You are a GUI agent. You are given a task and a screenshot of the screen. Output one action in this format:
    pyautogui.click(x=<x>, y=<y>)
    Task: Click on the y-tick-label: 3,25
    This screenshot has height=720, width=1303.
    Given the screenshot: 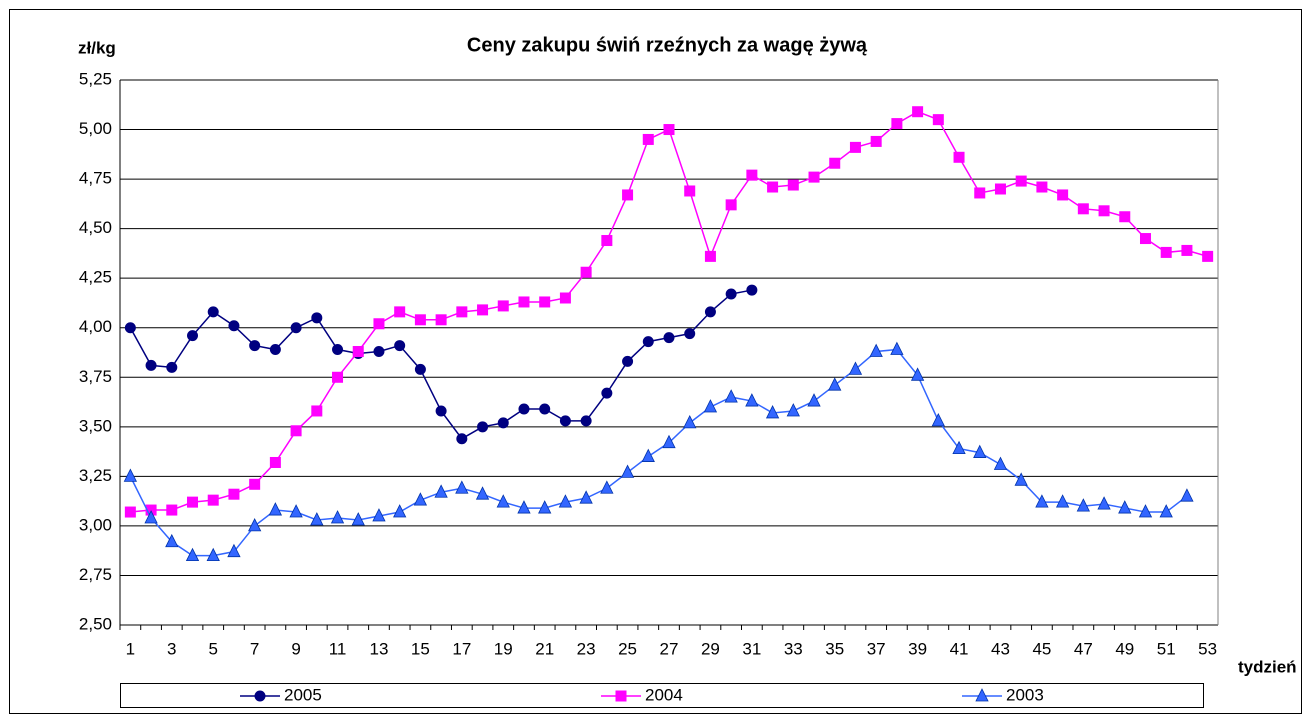 What is the action you would take?
    pyautogui.click(x=95, y=475)
    